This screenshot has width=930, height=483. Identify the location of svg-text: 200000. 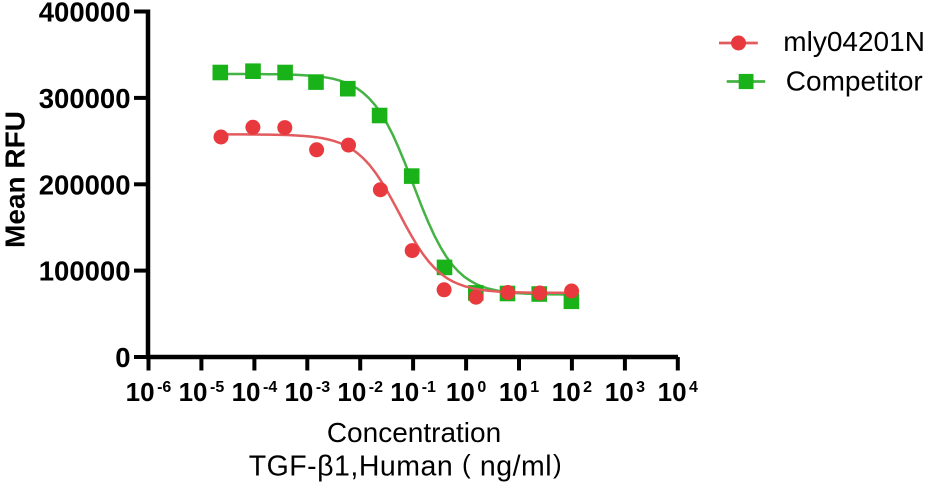
(85, 184).